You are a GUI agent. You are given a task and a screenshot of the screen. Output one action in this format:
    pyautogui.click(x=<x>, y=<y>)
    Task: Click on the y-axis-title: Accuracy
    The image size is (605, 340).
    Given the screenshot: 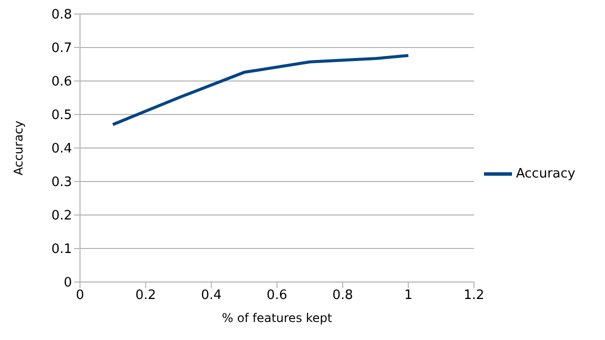 What is the action you would take?
    pyautogui.click(x=18, y=148)
    